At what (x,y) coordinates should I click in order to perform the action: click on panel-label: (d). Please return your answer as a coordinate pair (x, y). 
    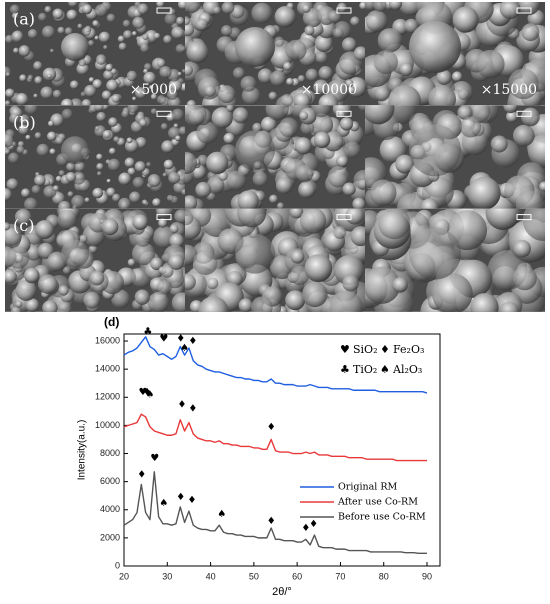
    Looking at the image, I should click on (111, 322).